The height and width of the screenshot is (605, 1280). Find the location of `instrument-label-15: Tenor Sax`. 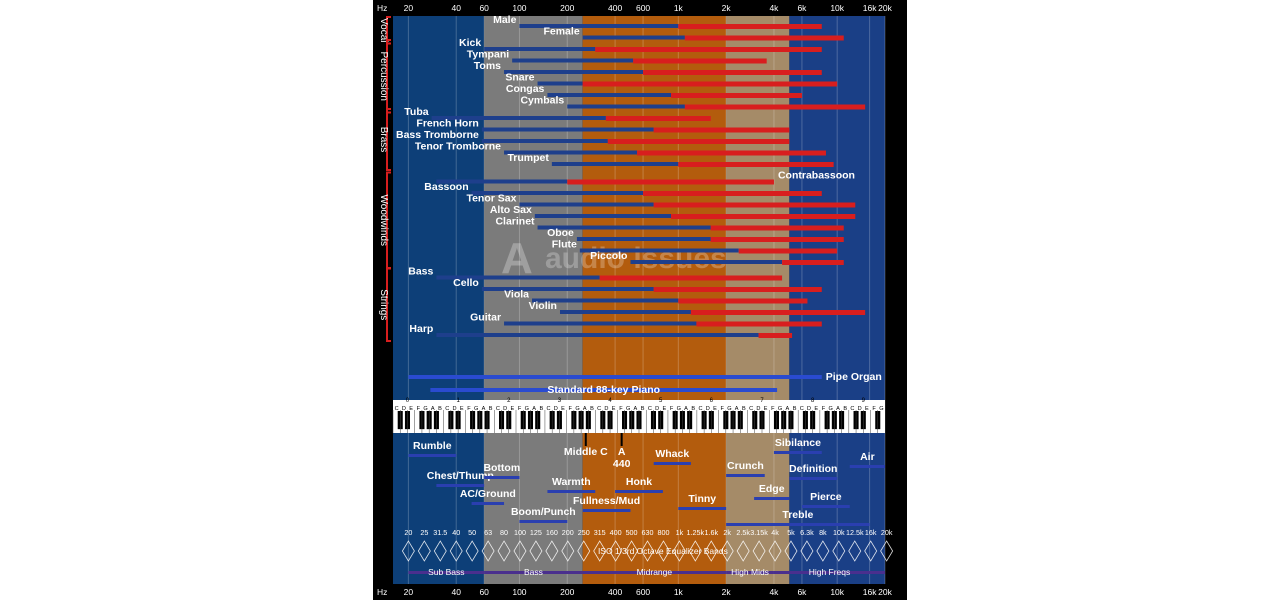

instrument-label-15: Tenor Sax is located at coordinates (491, 199).